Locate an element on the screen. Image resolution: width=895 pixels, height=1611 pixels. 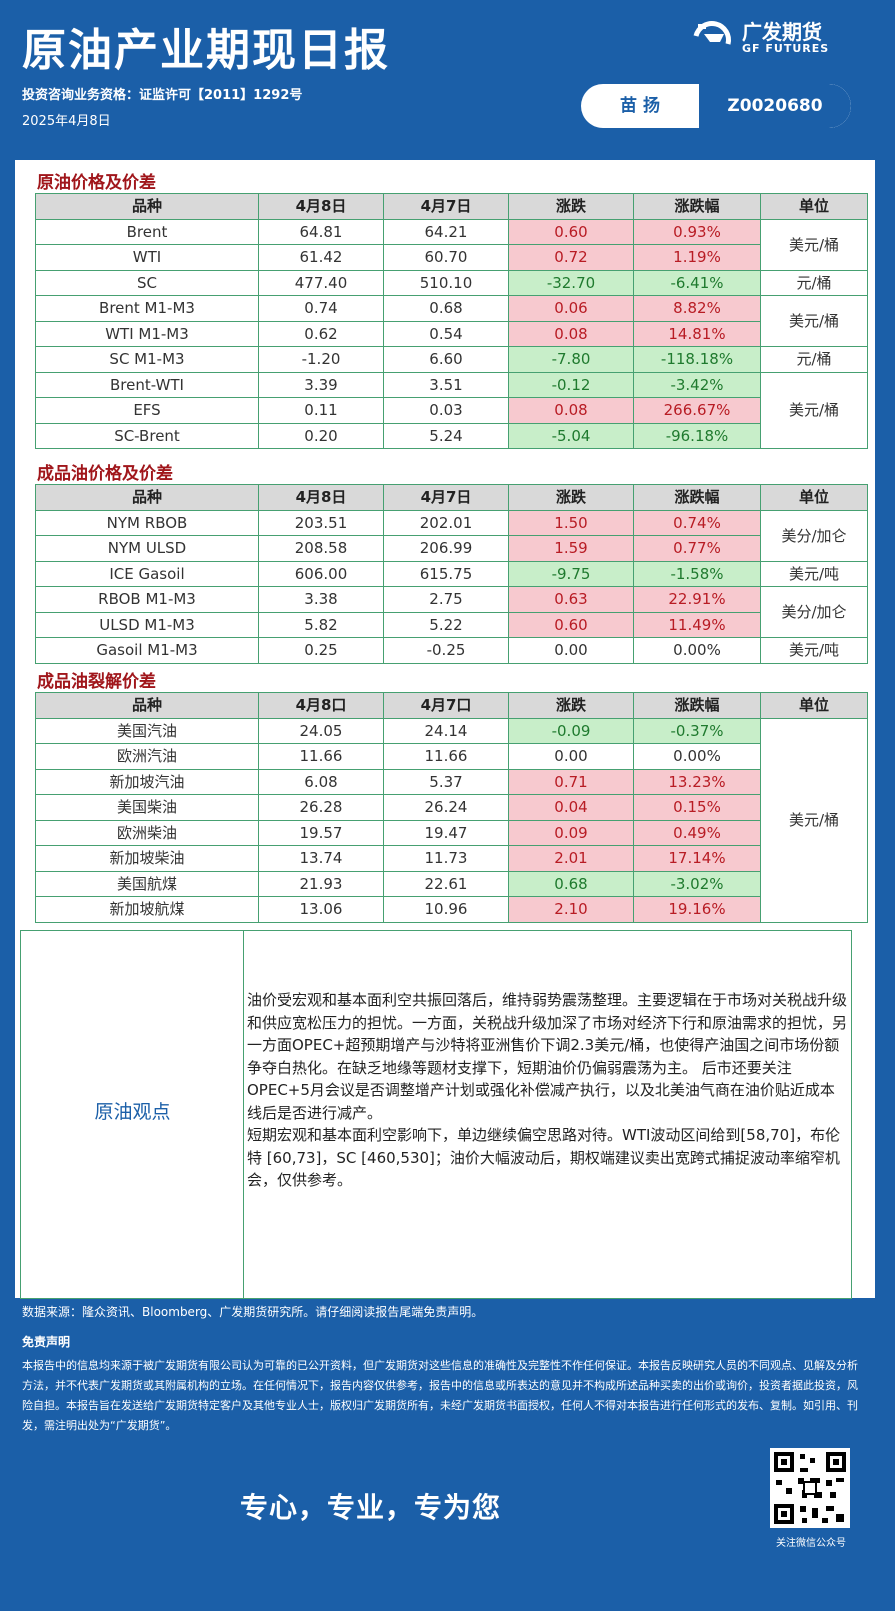
item-name: 美国柴油 is located at coordinates (147, 807).